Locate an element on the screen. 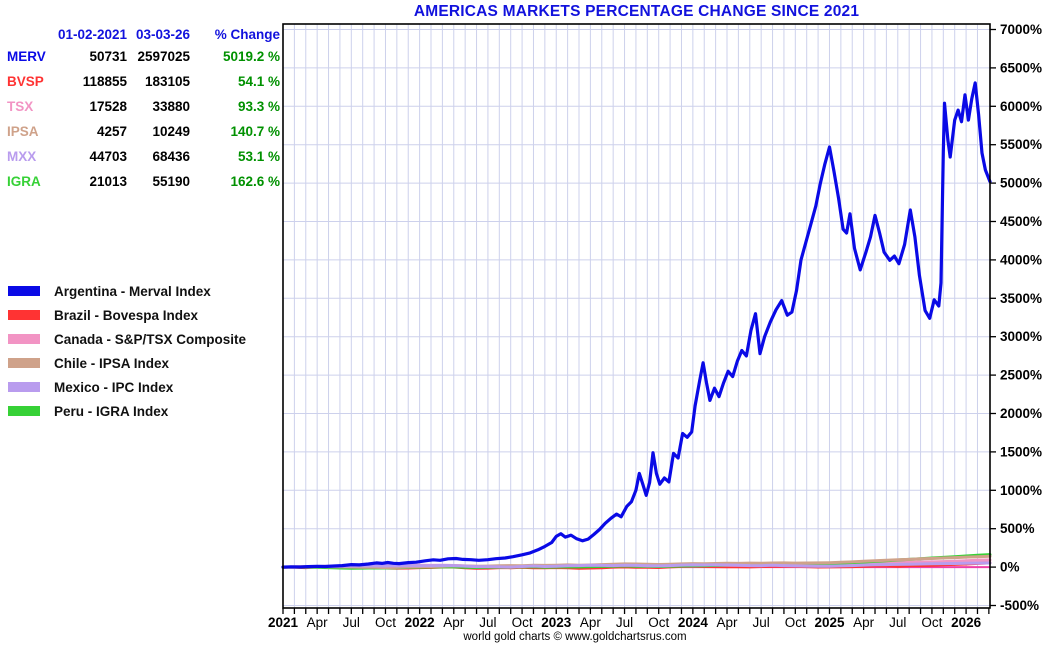 The width and height of the screenshot is (1050, 650). x-tick-label: 2023 is located at coordinates (556, 622).